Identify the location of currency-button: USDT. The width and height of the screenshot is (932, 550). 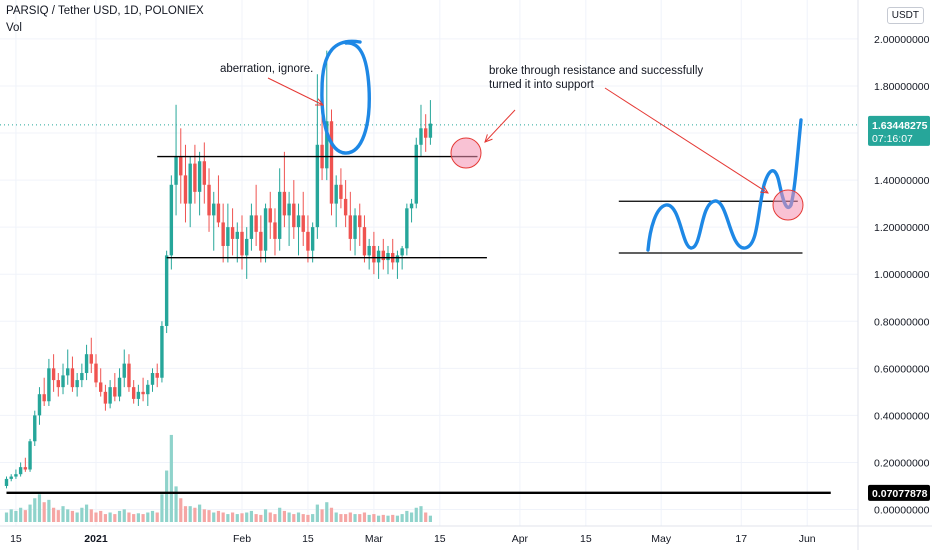
(905, 15).